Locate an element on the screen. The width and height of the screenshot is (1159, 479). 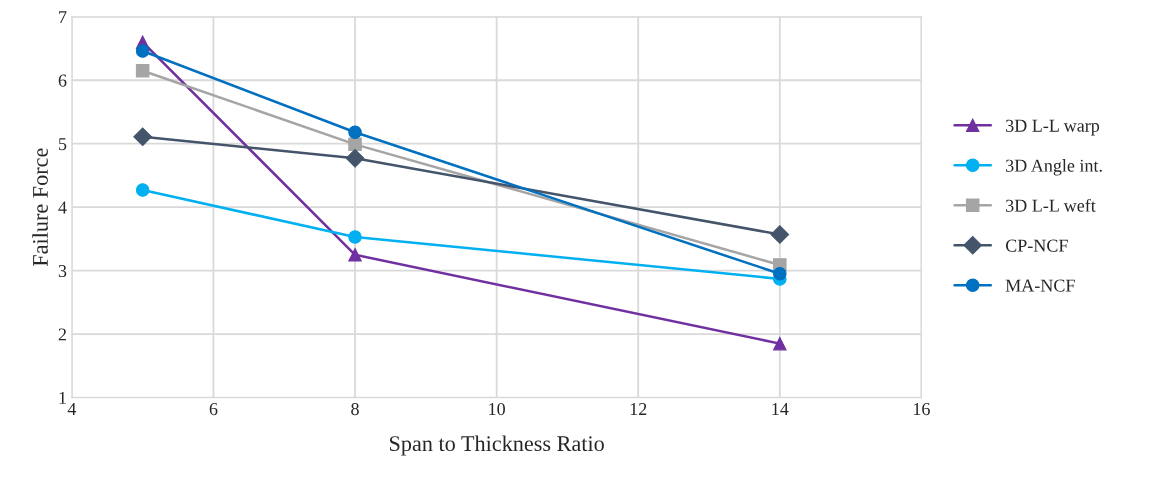
x-tick-label: 16 is located at coordinates (921, 409).